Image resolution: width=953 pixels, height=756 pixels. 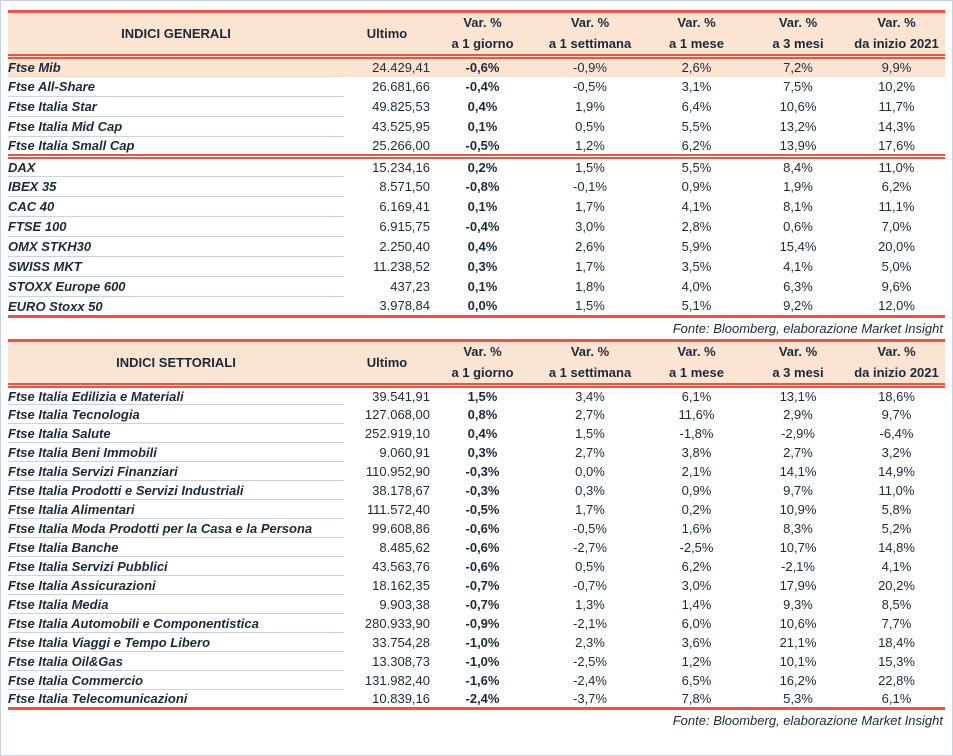 What do you see at coordinates (696, 604) in the screenshot?
I see `var-value: 1,4%` at bounding box center [696, 604].